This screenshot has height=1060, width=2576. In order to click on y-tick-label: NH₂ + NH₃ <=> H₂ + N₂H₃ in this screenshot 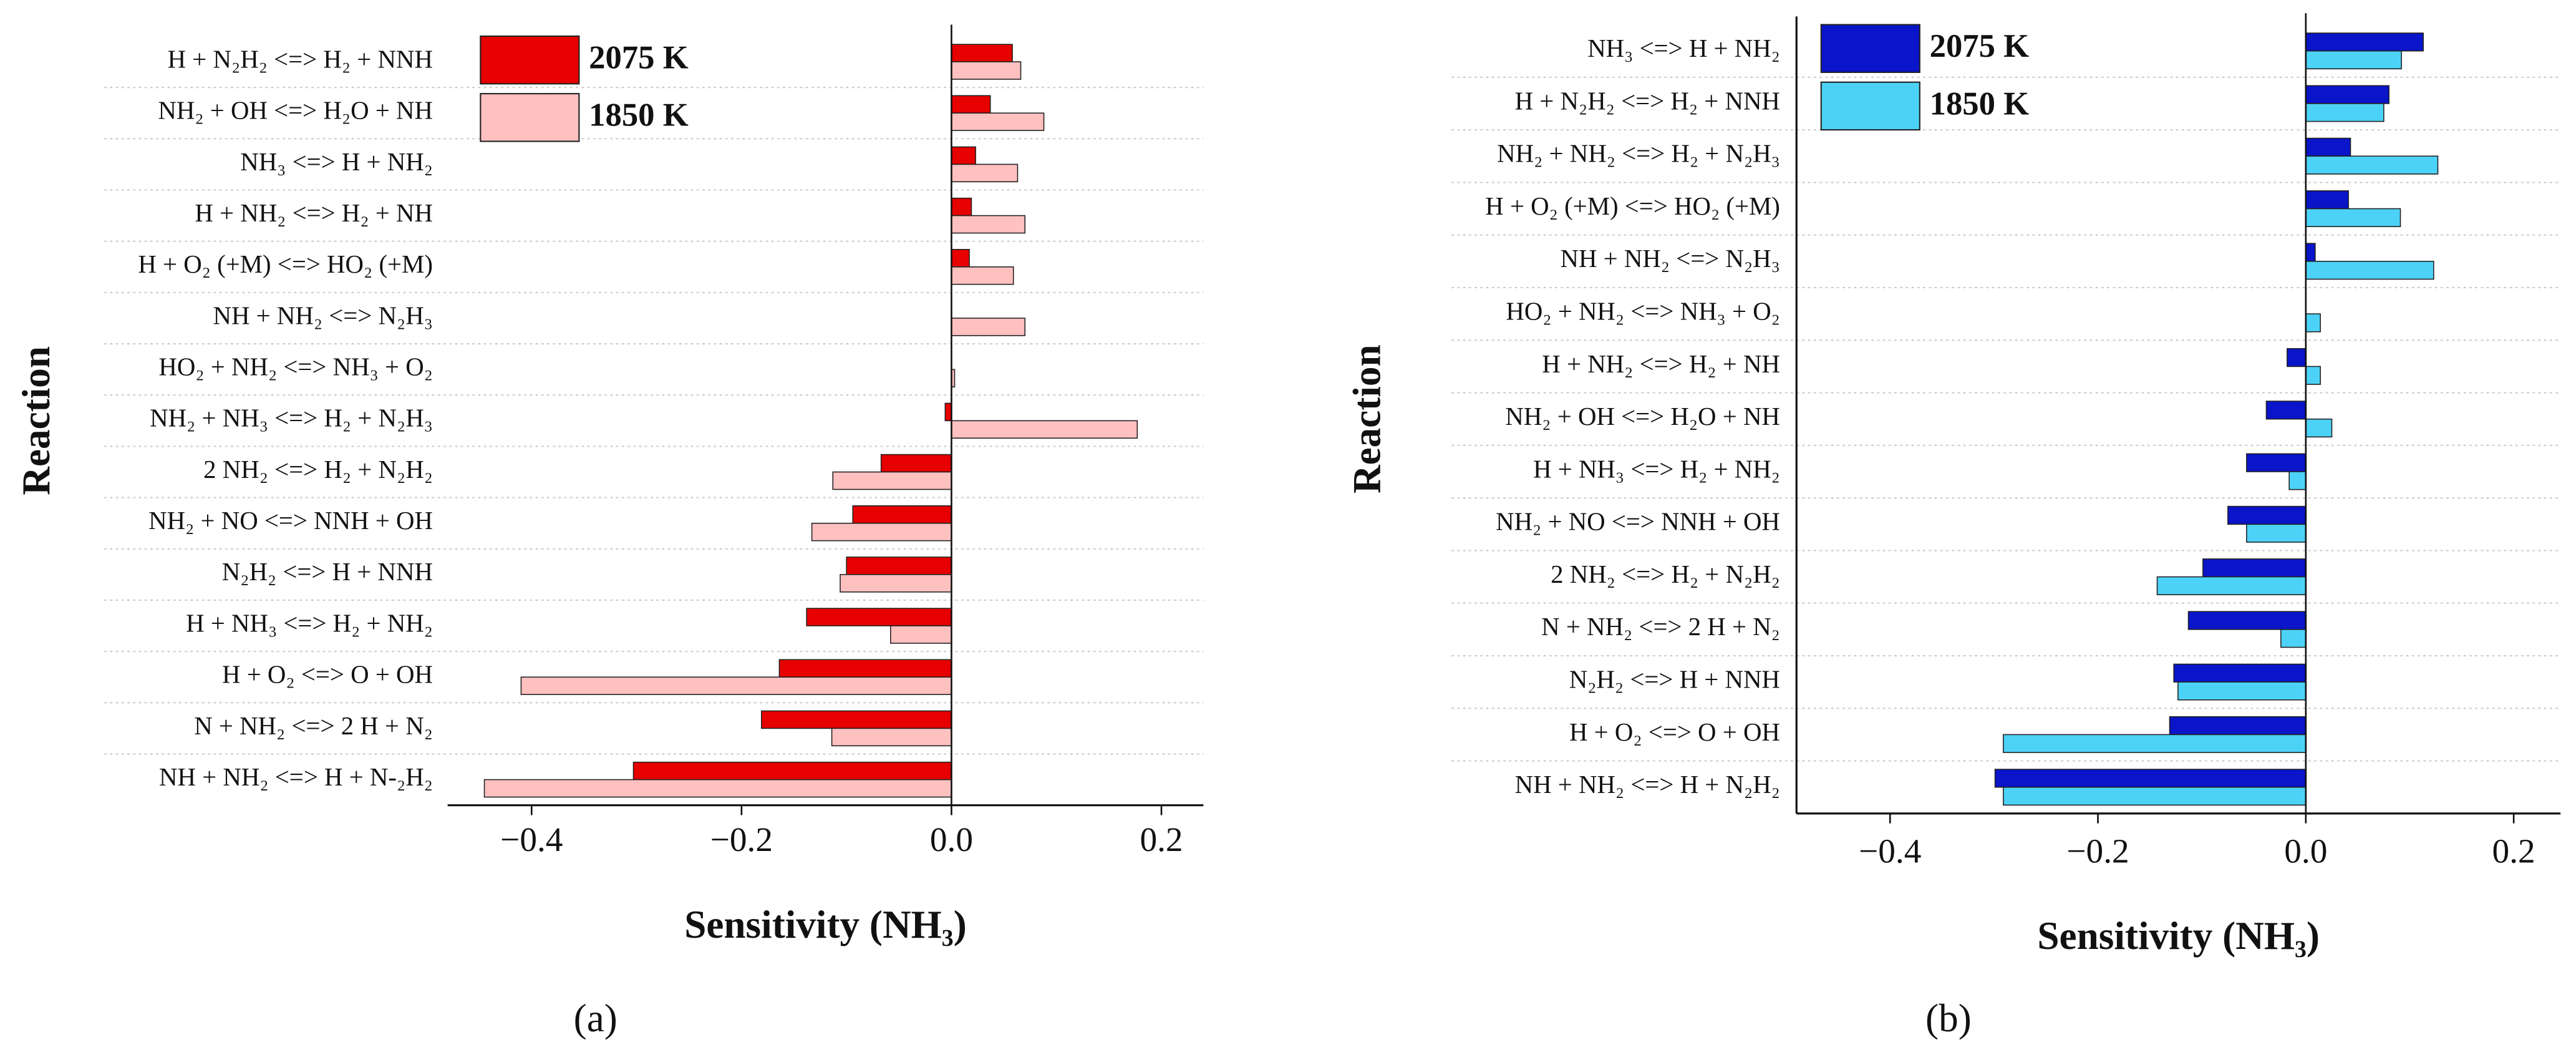, I will do `click(291, 418)`.